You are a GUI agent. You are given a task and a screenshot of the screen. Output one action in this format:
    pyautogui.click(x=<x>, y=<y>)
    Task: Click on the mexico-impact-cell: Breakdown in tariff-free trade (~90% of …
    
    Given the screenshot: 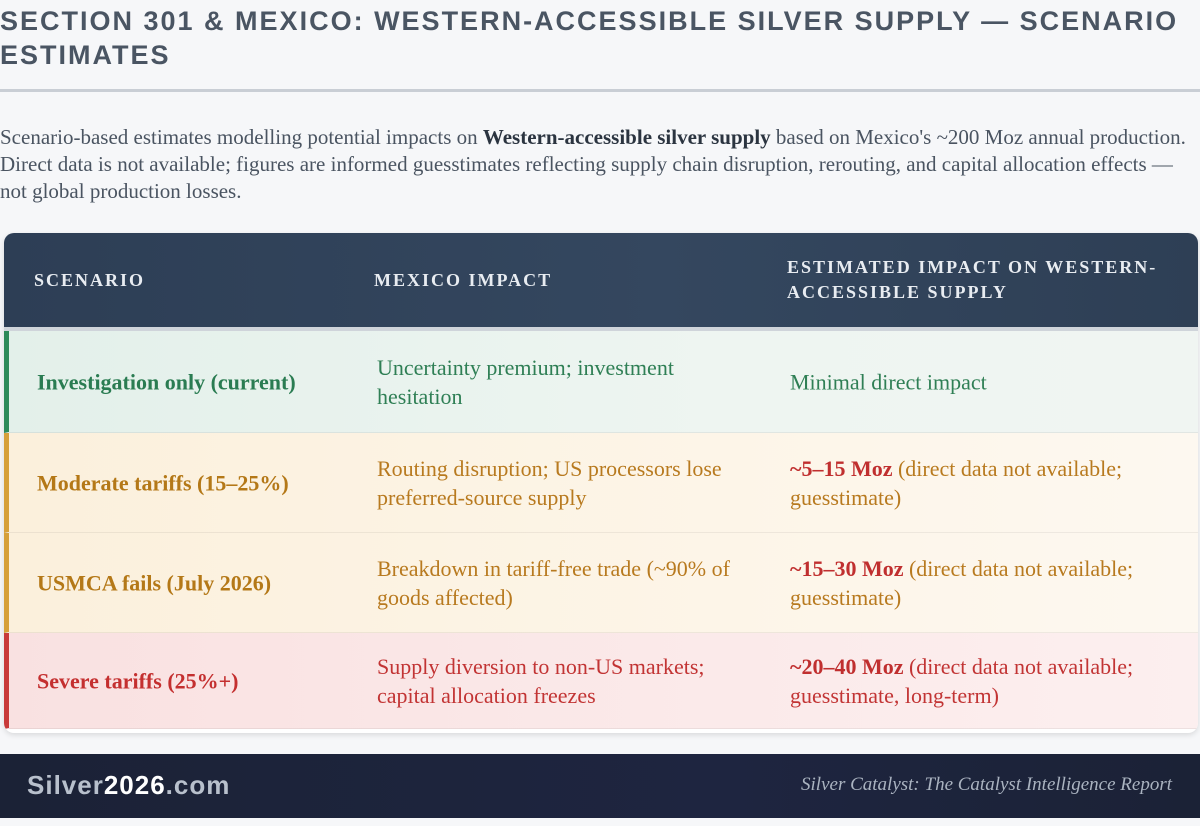 What is the action you would take?
    pyautogui.click(x=553, y=582)
    